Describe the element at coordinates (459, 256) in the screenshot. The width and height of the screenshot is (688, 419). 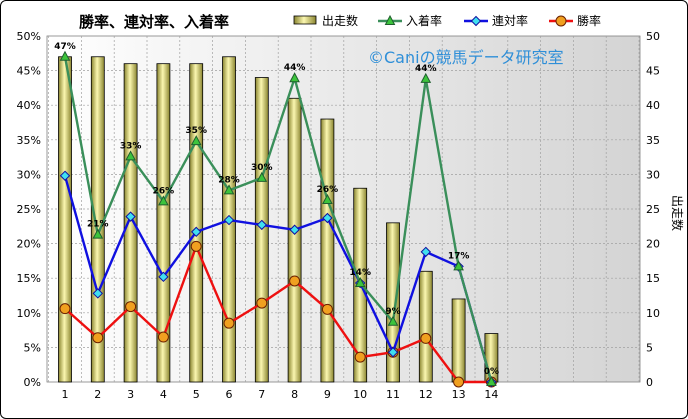
I see `data-label: 17%` at that location.